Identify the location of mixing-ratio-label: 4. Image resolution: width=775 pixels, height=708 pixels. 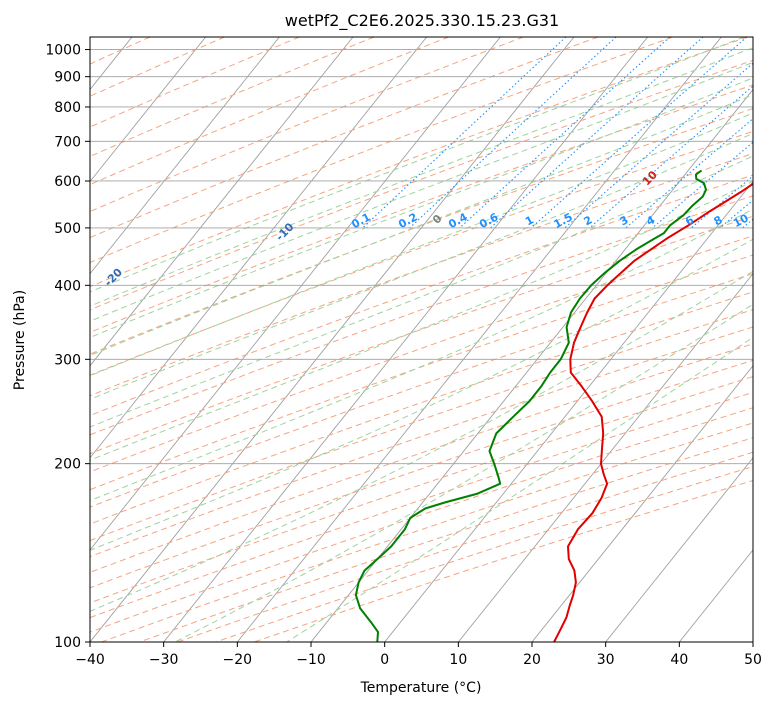
(650, 220).